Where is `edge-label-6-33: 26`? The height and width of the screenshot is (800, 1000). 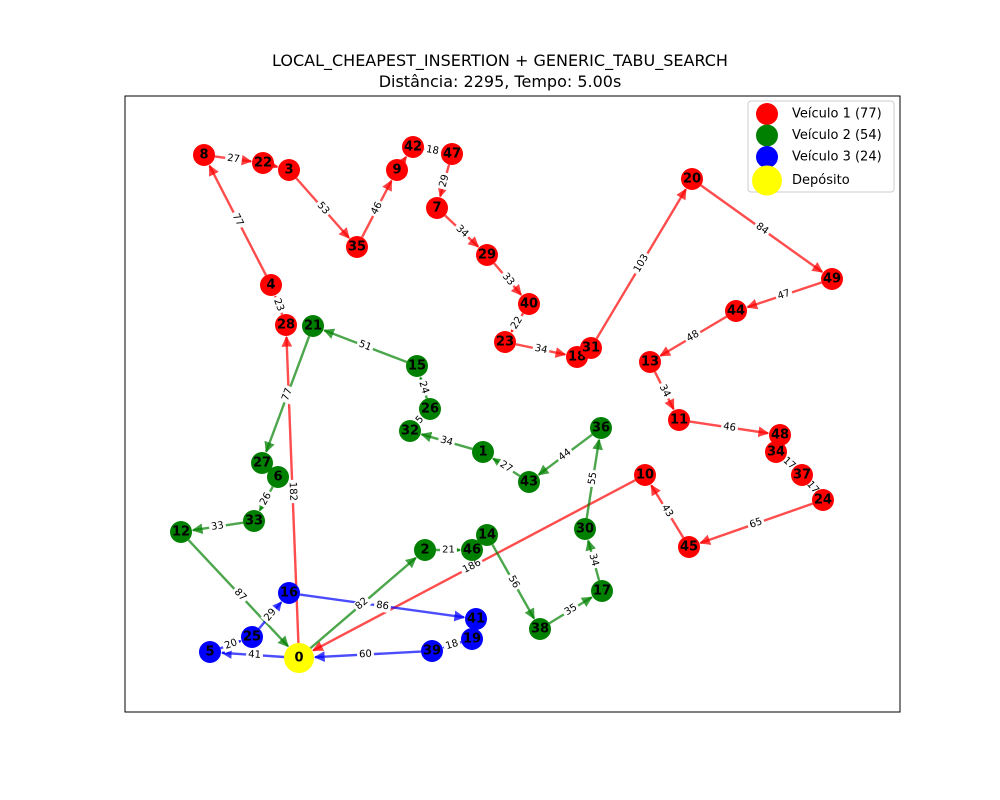
edge-label-6-33: 26 is located at coordinates (266, 499).